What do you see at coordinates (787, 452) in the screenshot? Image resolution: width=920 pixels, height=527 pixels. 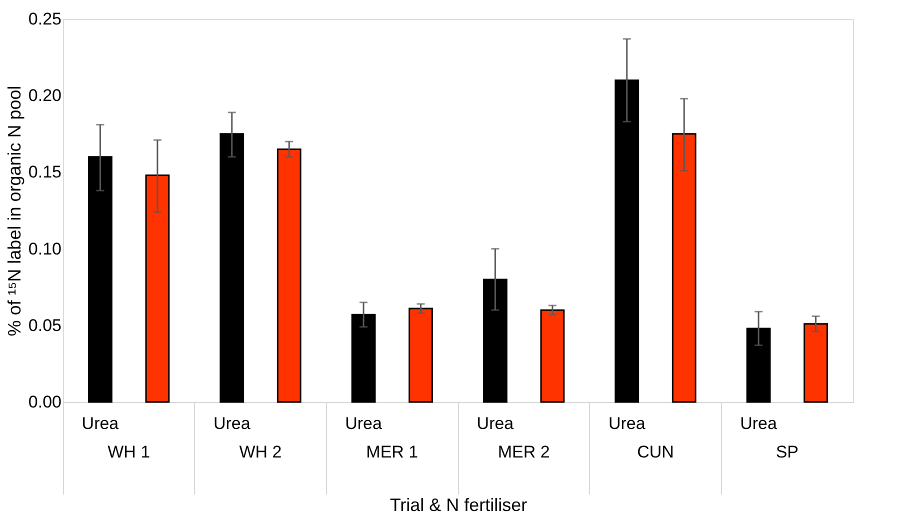 I see `x-tick-label: SP` at bounding box center [787, 452].